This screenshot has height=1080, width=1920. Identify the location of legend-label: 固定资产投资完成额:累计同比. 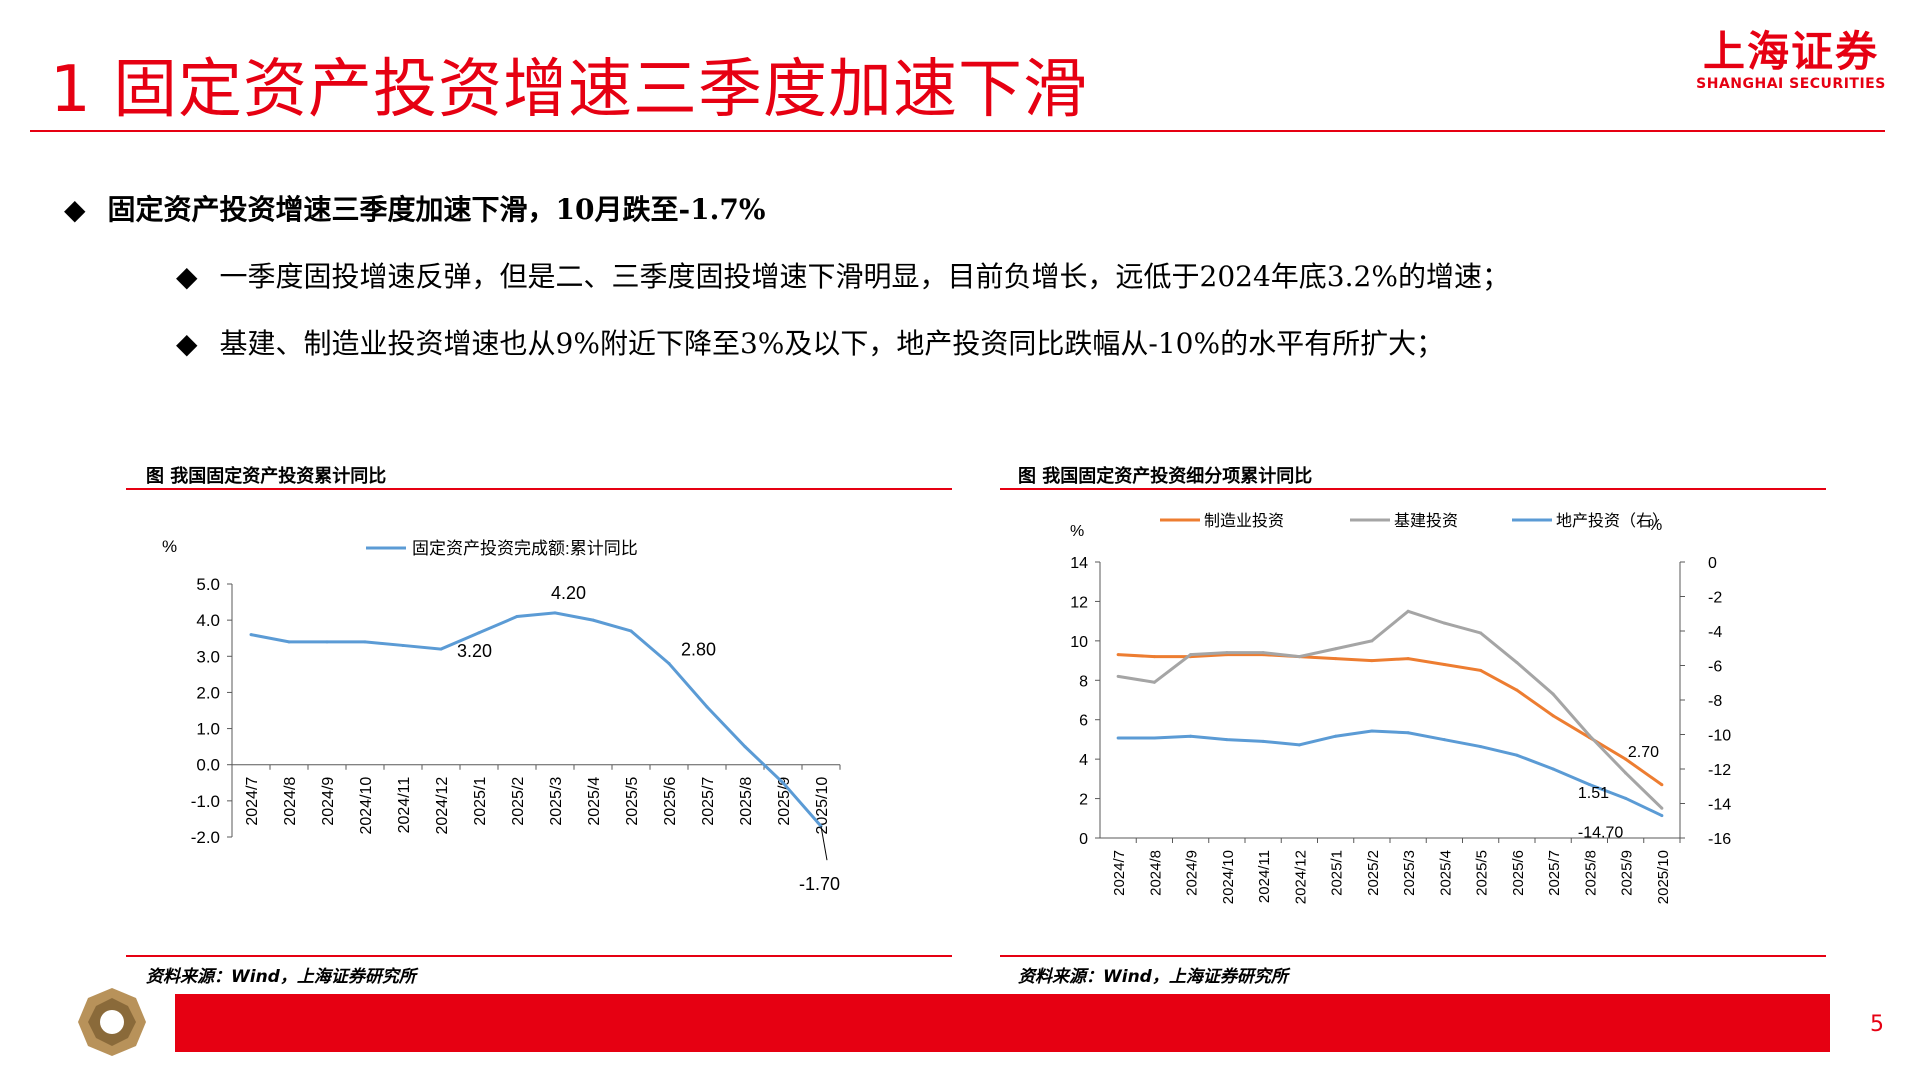
(525, 548).